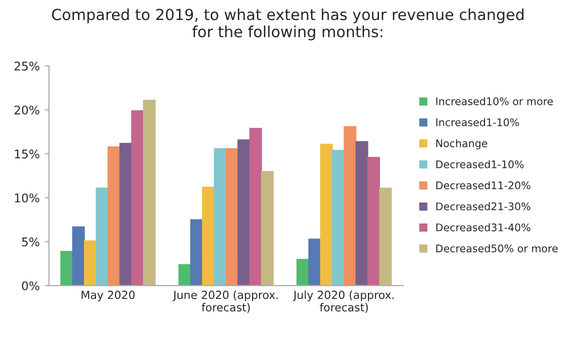 This screenshot has width=576, height=338. What do you see at coordinates (31, 241) in the screenshot?
I see `y-tick-label: 5%` at bounding box center [31, 241].